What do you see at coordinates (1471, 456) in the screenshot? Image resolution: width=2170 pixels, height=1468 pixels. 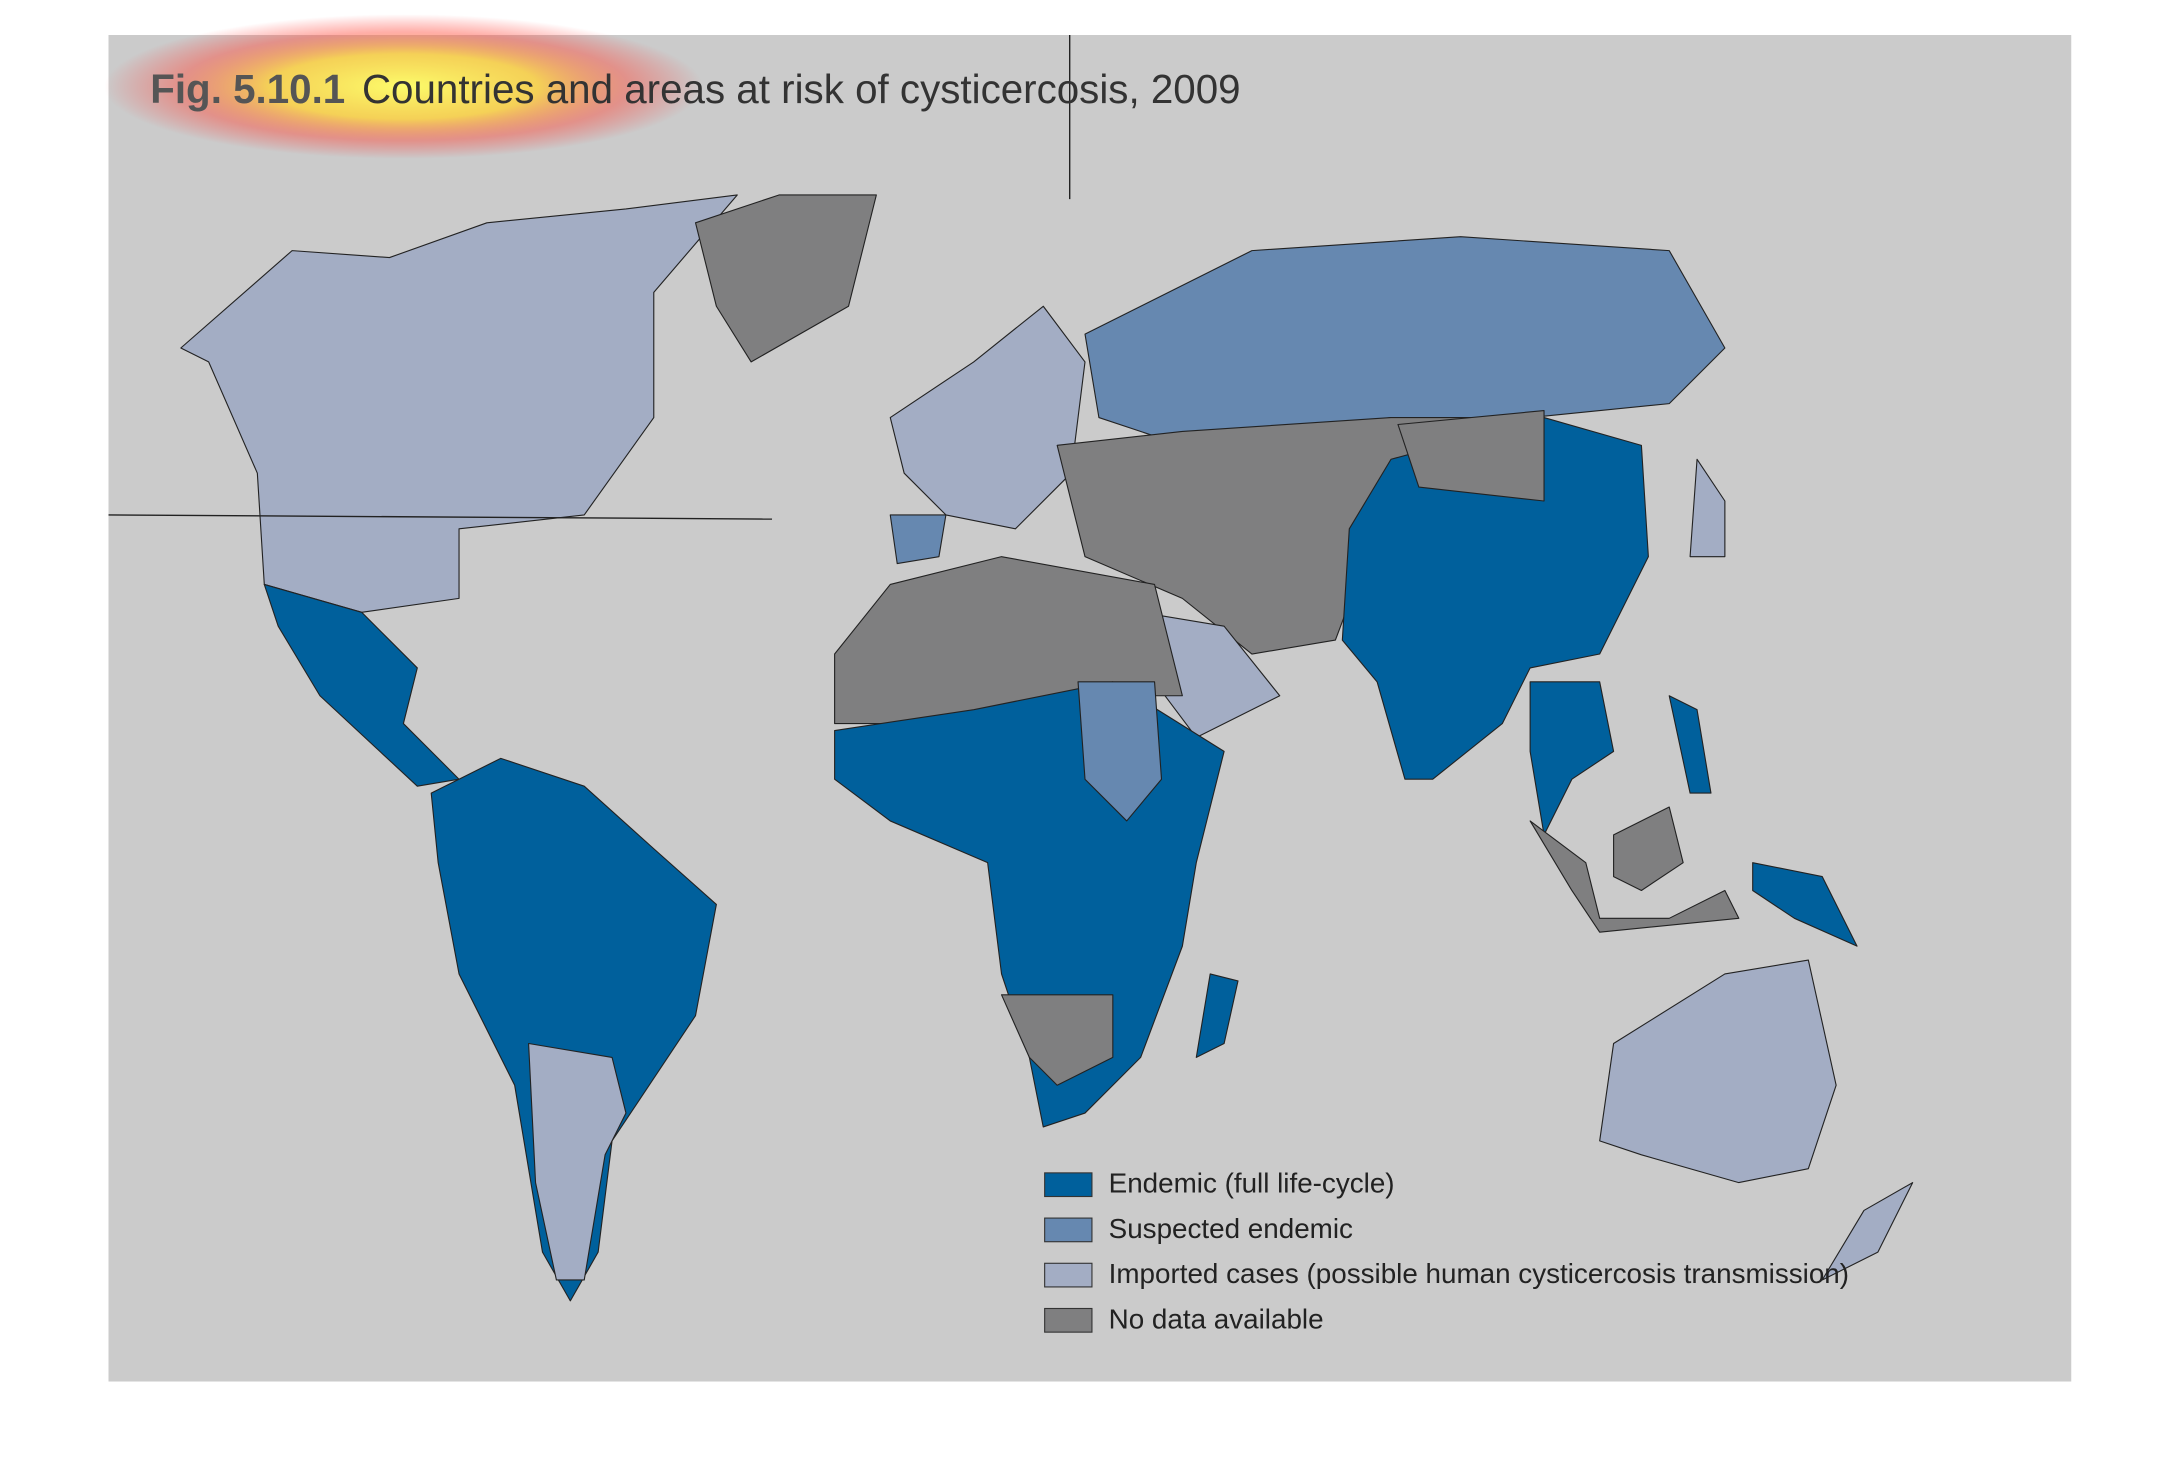 I see `mongolia` at bounding box center [1471, 456].